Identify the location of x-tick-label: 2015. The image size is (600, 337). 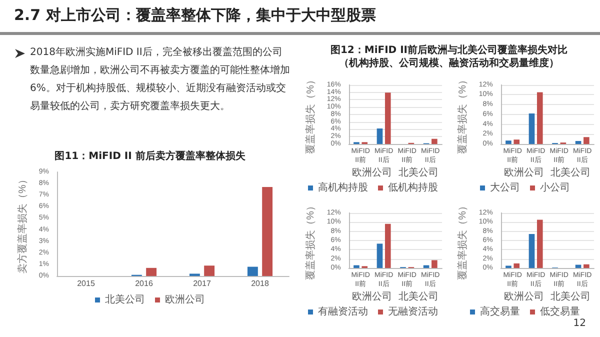
(86, 283).